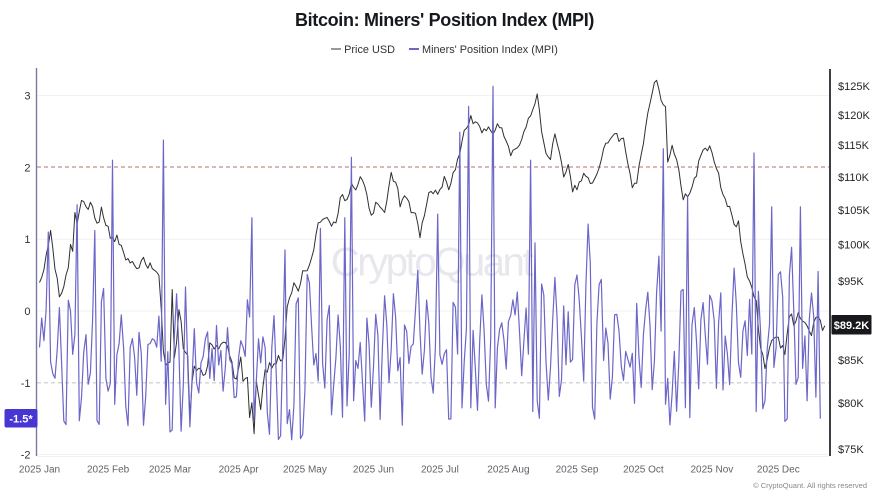 Image resolution: width=889 pixels, height=500 pixels. Describe the element at coordinates (854, 178) in the screenshot. I see `svg-text: $110K` at that location.